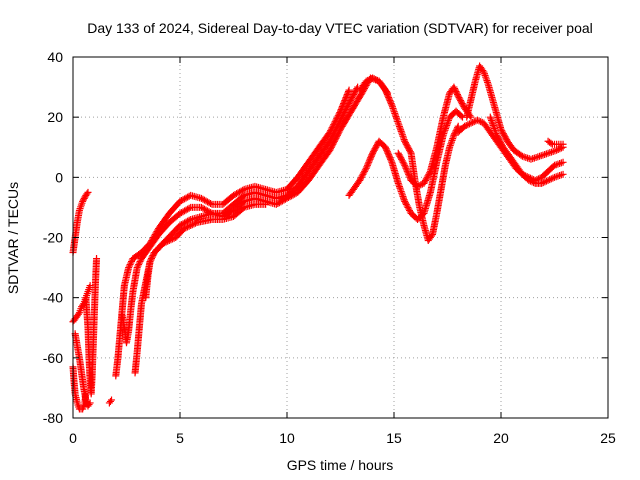 This screenshot has width=640, height=480. Describe the element at coordinates (206, 251) in the screenshot. I see `series-arc-j` at that location.